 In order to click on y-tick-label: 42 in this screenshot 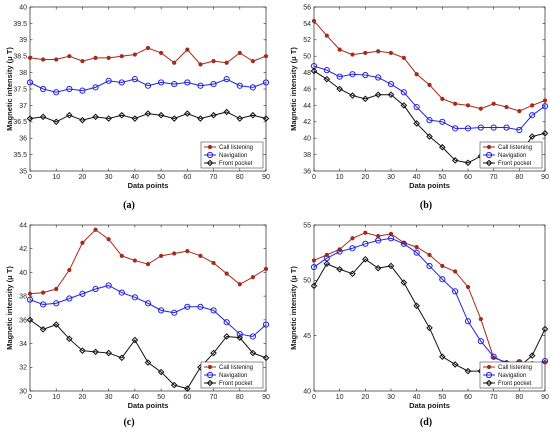, I will do `click(307, 122)`.